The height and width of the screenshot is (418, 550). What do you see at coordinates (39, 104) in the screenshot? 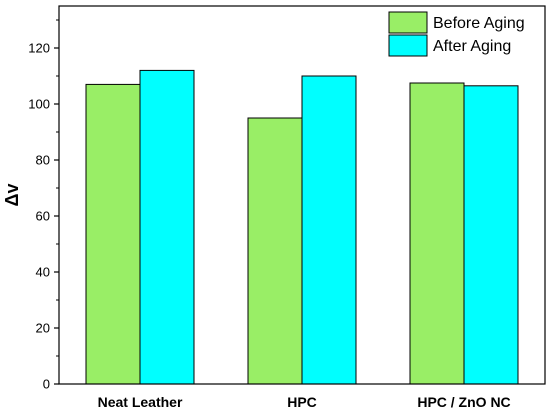
I see `y-tick-label: 100` at bounding box center [39, 104].